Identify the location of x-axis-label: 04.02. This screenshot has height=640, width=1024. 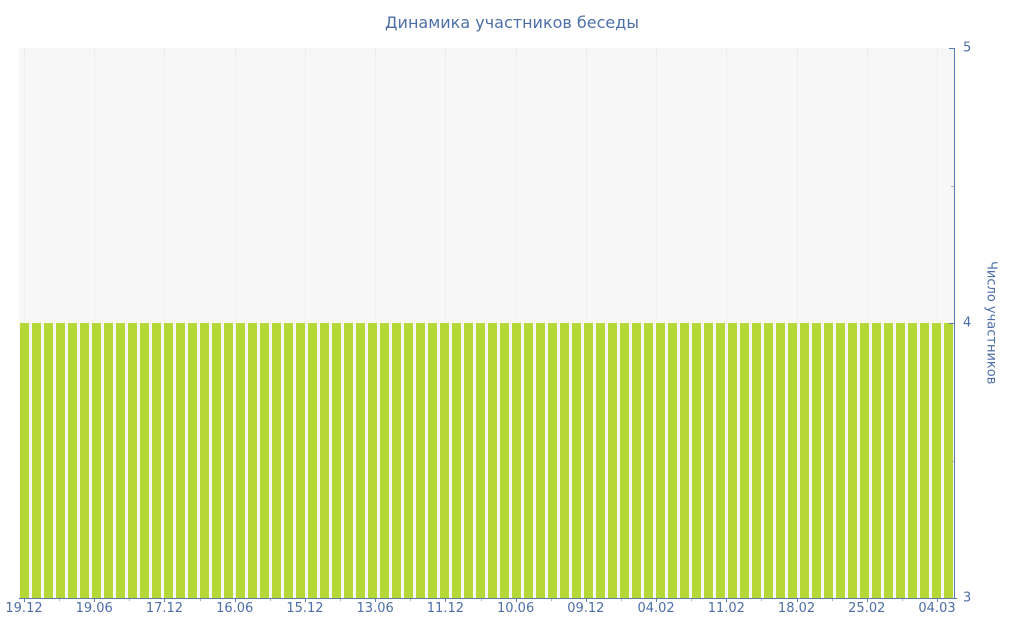
(656, 608).